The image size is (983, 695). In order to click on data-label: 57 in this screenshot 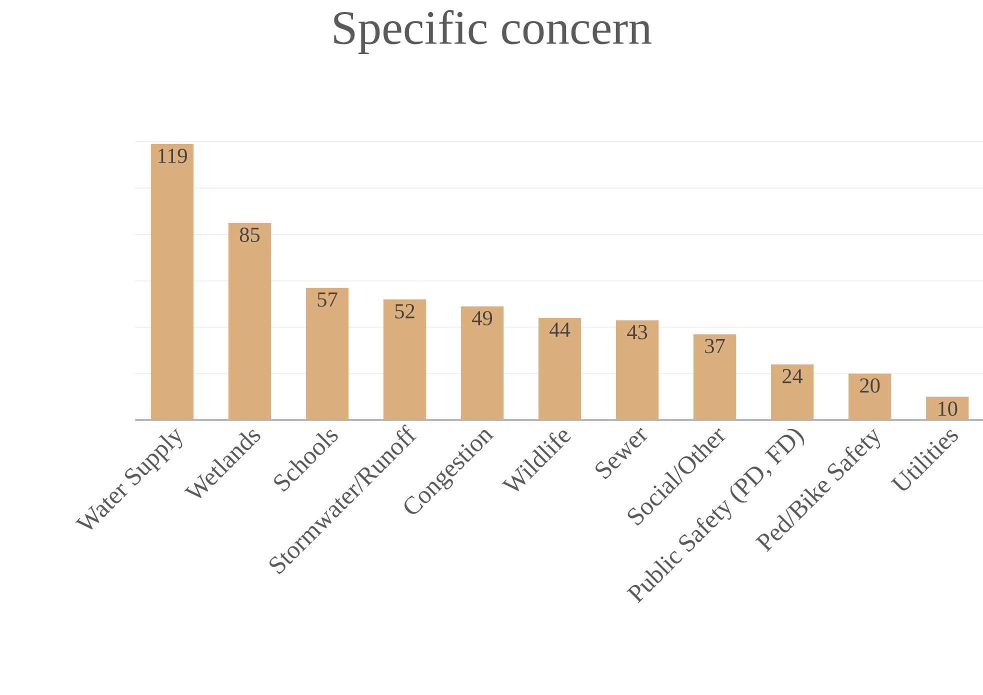, I will do `click(328, 299)`.